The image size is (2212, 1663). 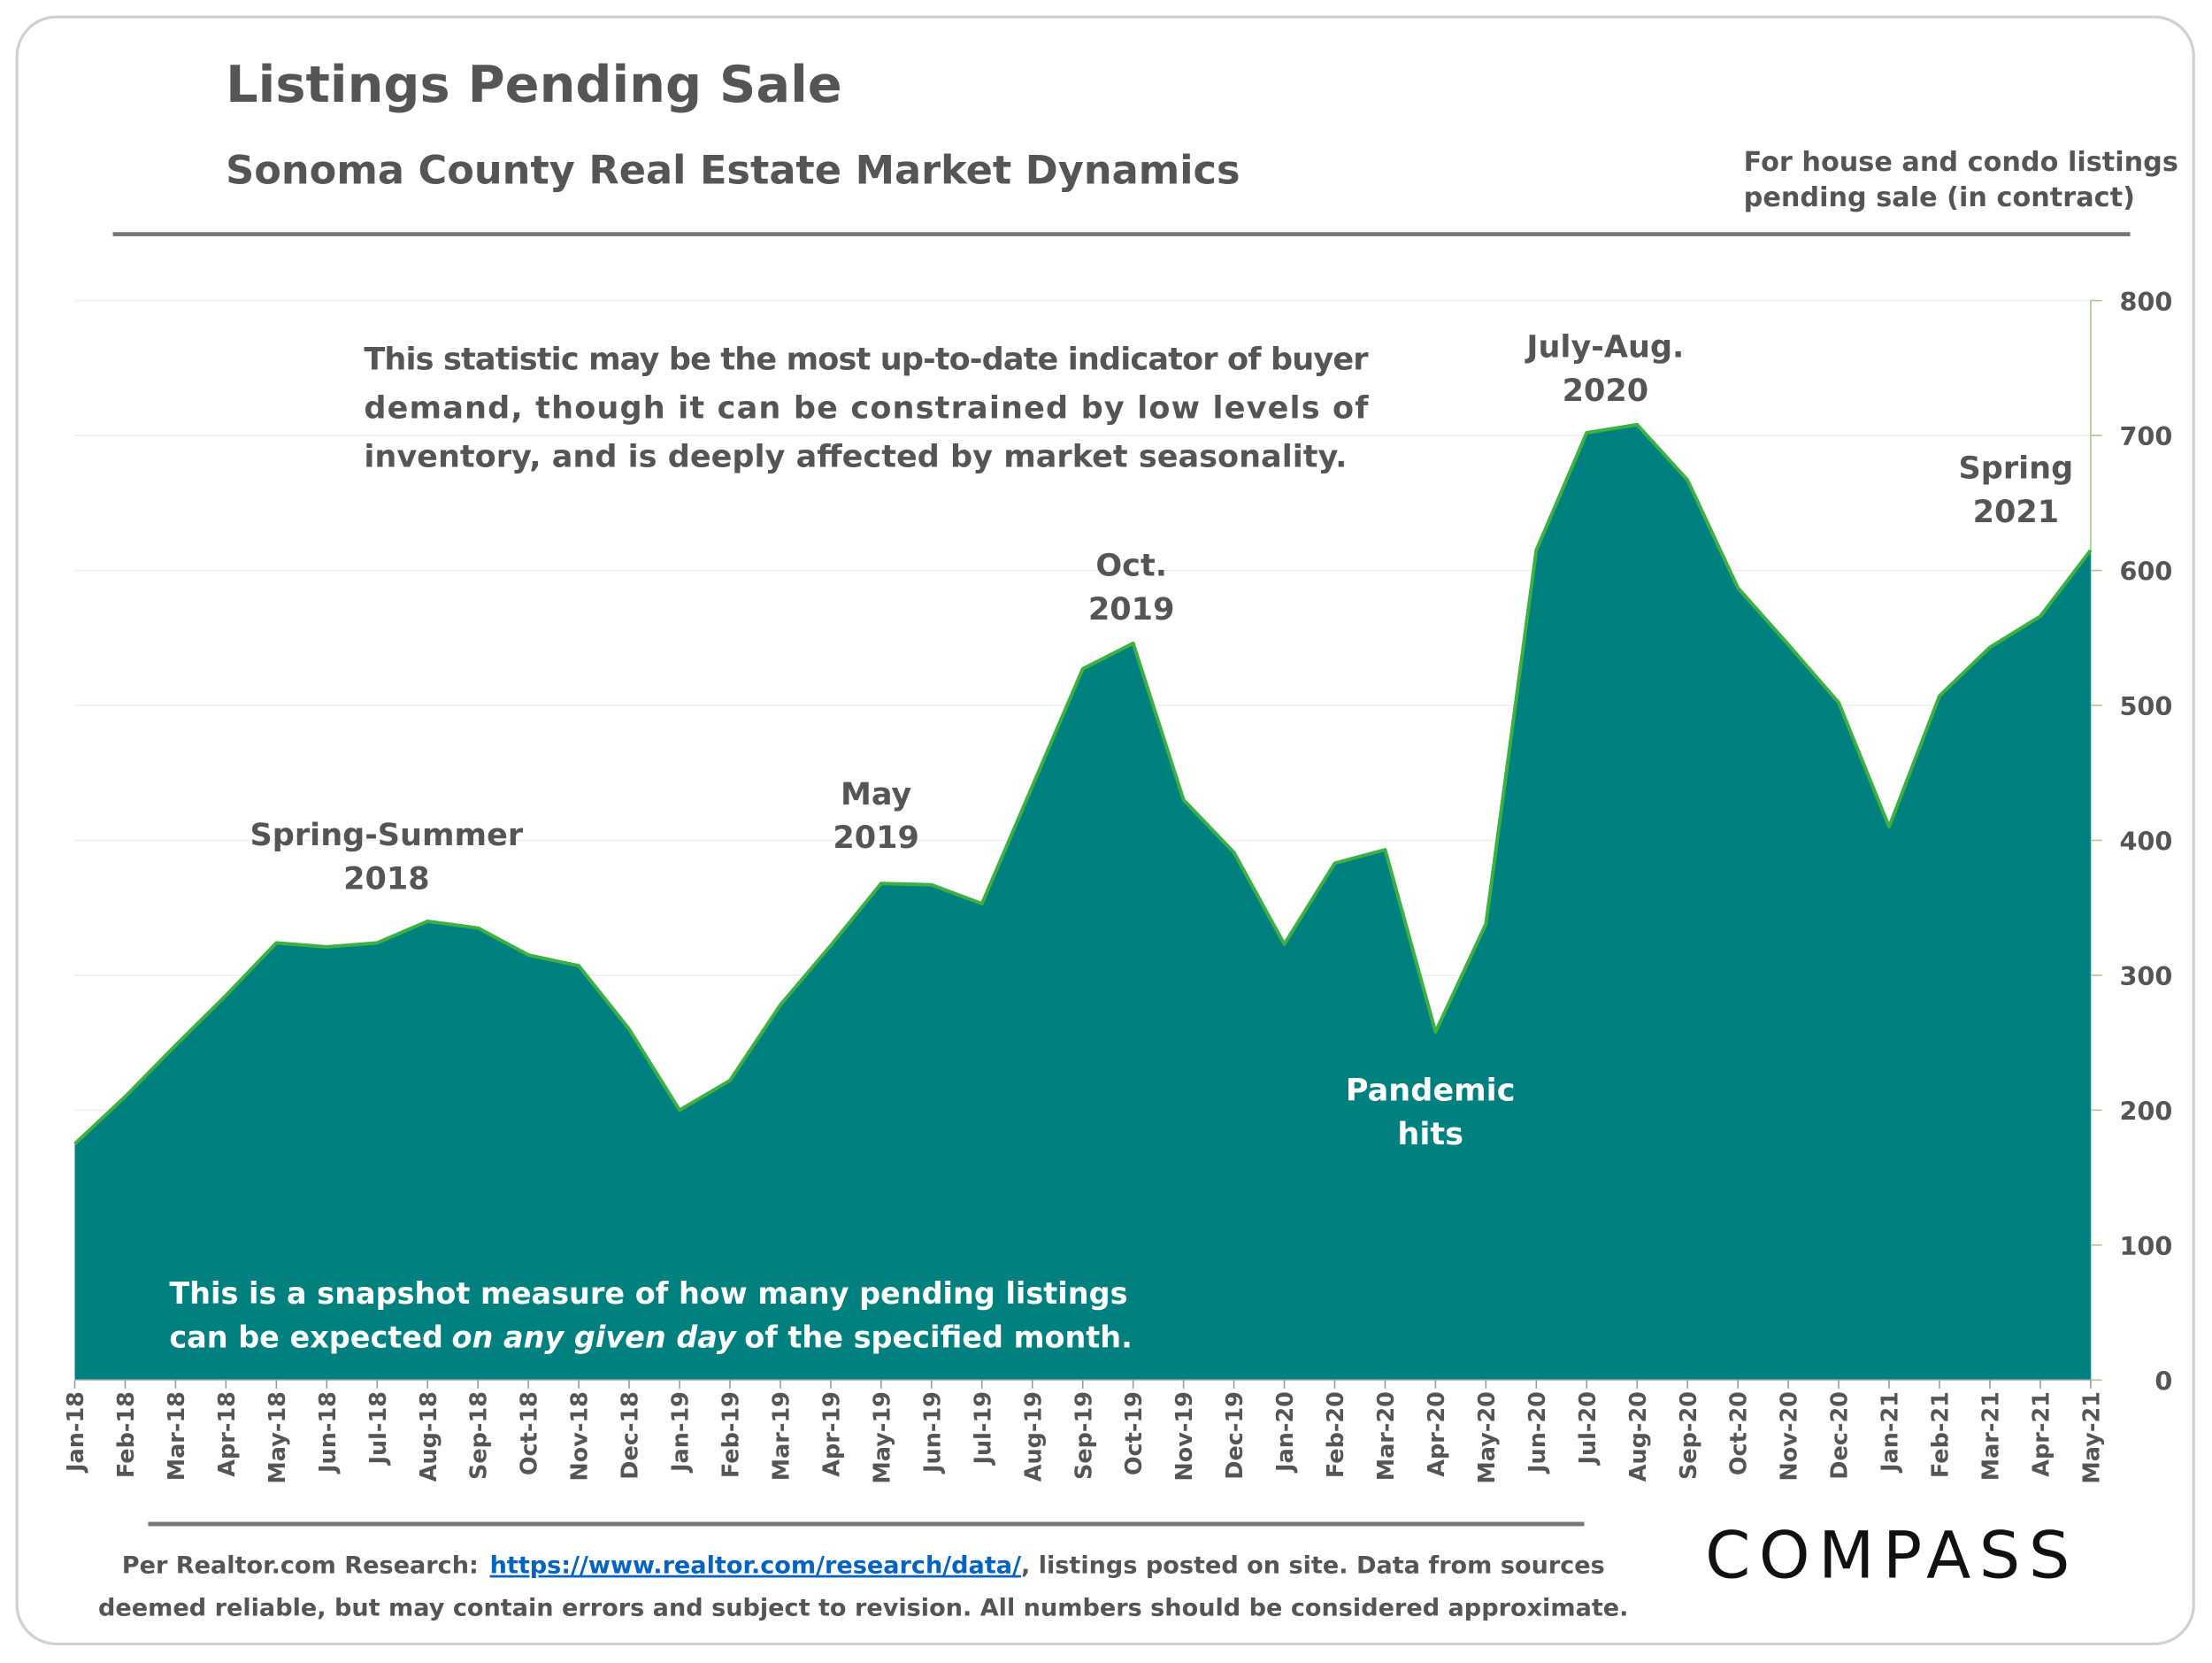 What do you see at coordinates (1430, 1134) in the screenshot?
I see `annotation: hits` at bounding box center [1430, 1134].